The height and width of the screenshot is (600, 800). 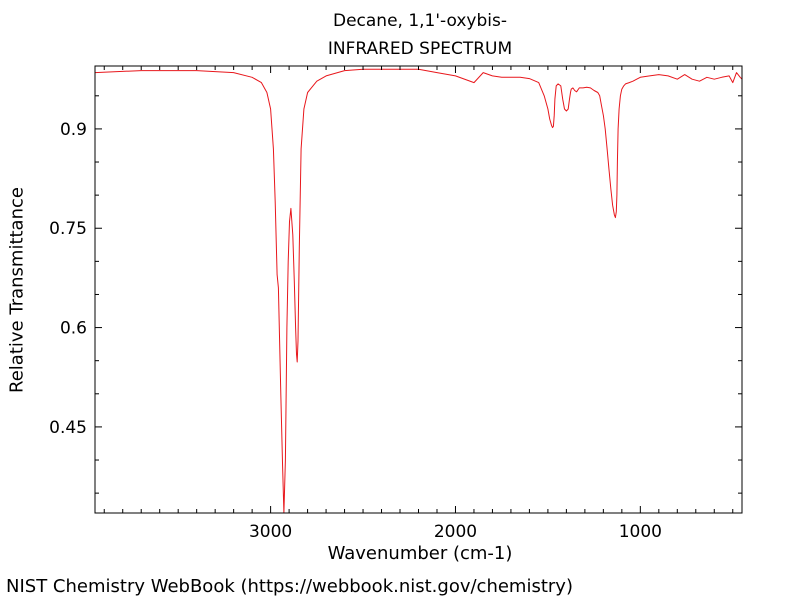 What do you see at coordinates (68, 428) in the screenshot?
I see `y-tick-label: 0.45` at bounding box center [68, 428].